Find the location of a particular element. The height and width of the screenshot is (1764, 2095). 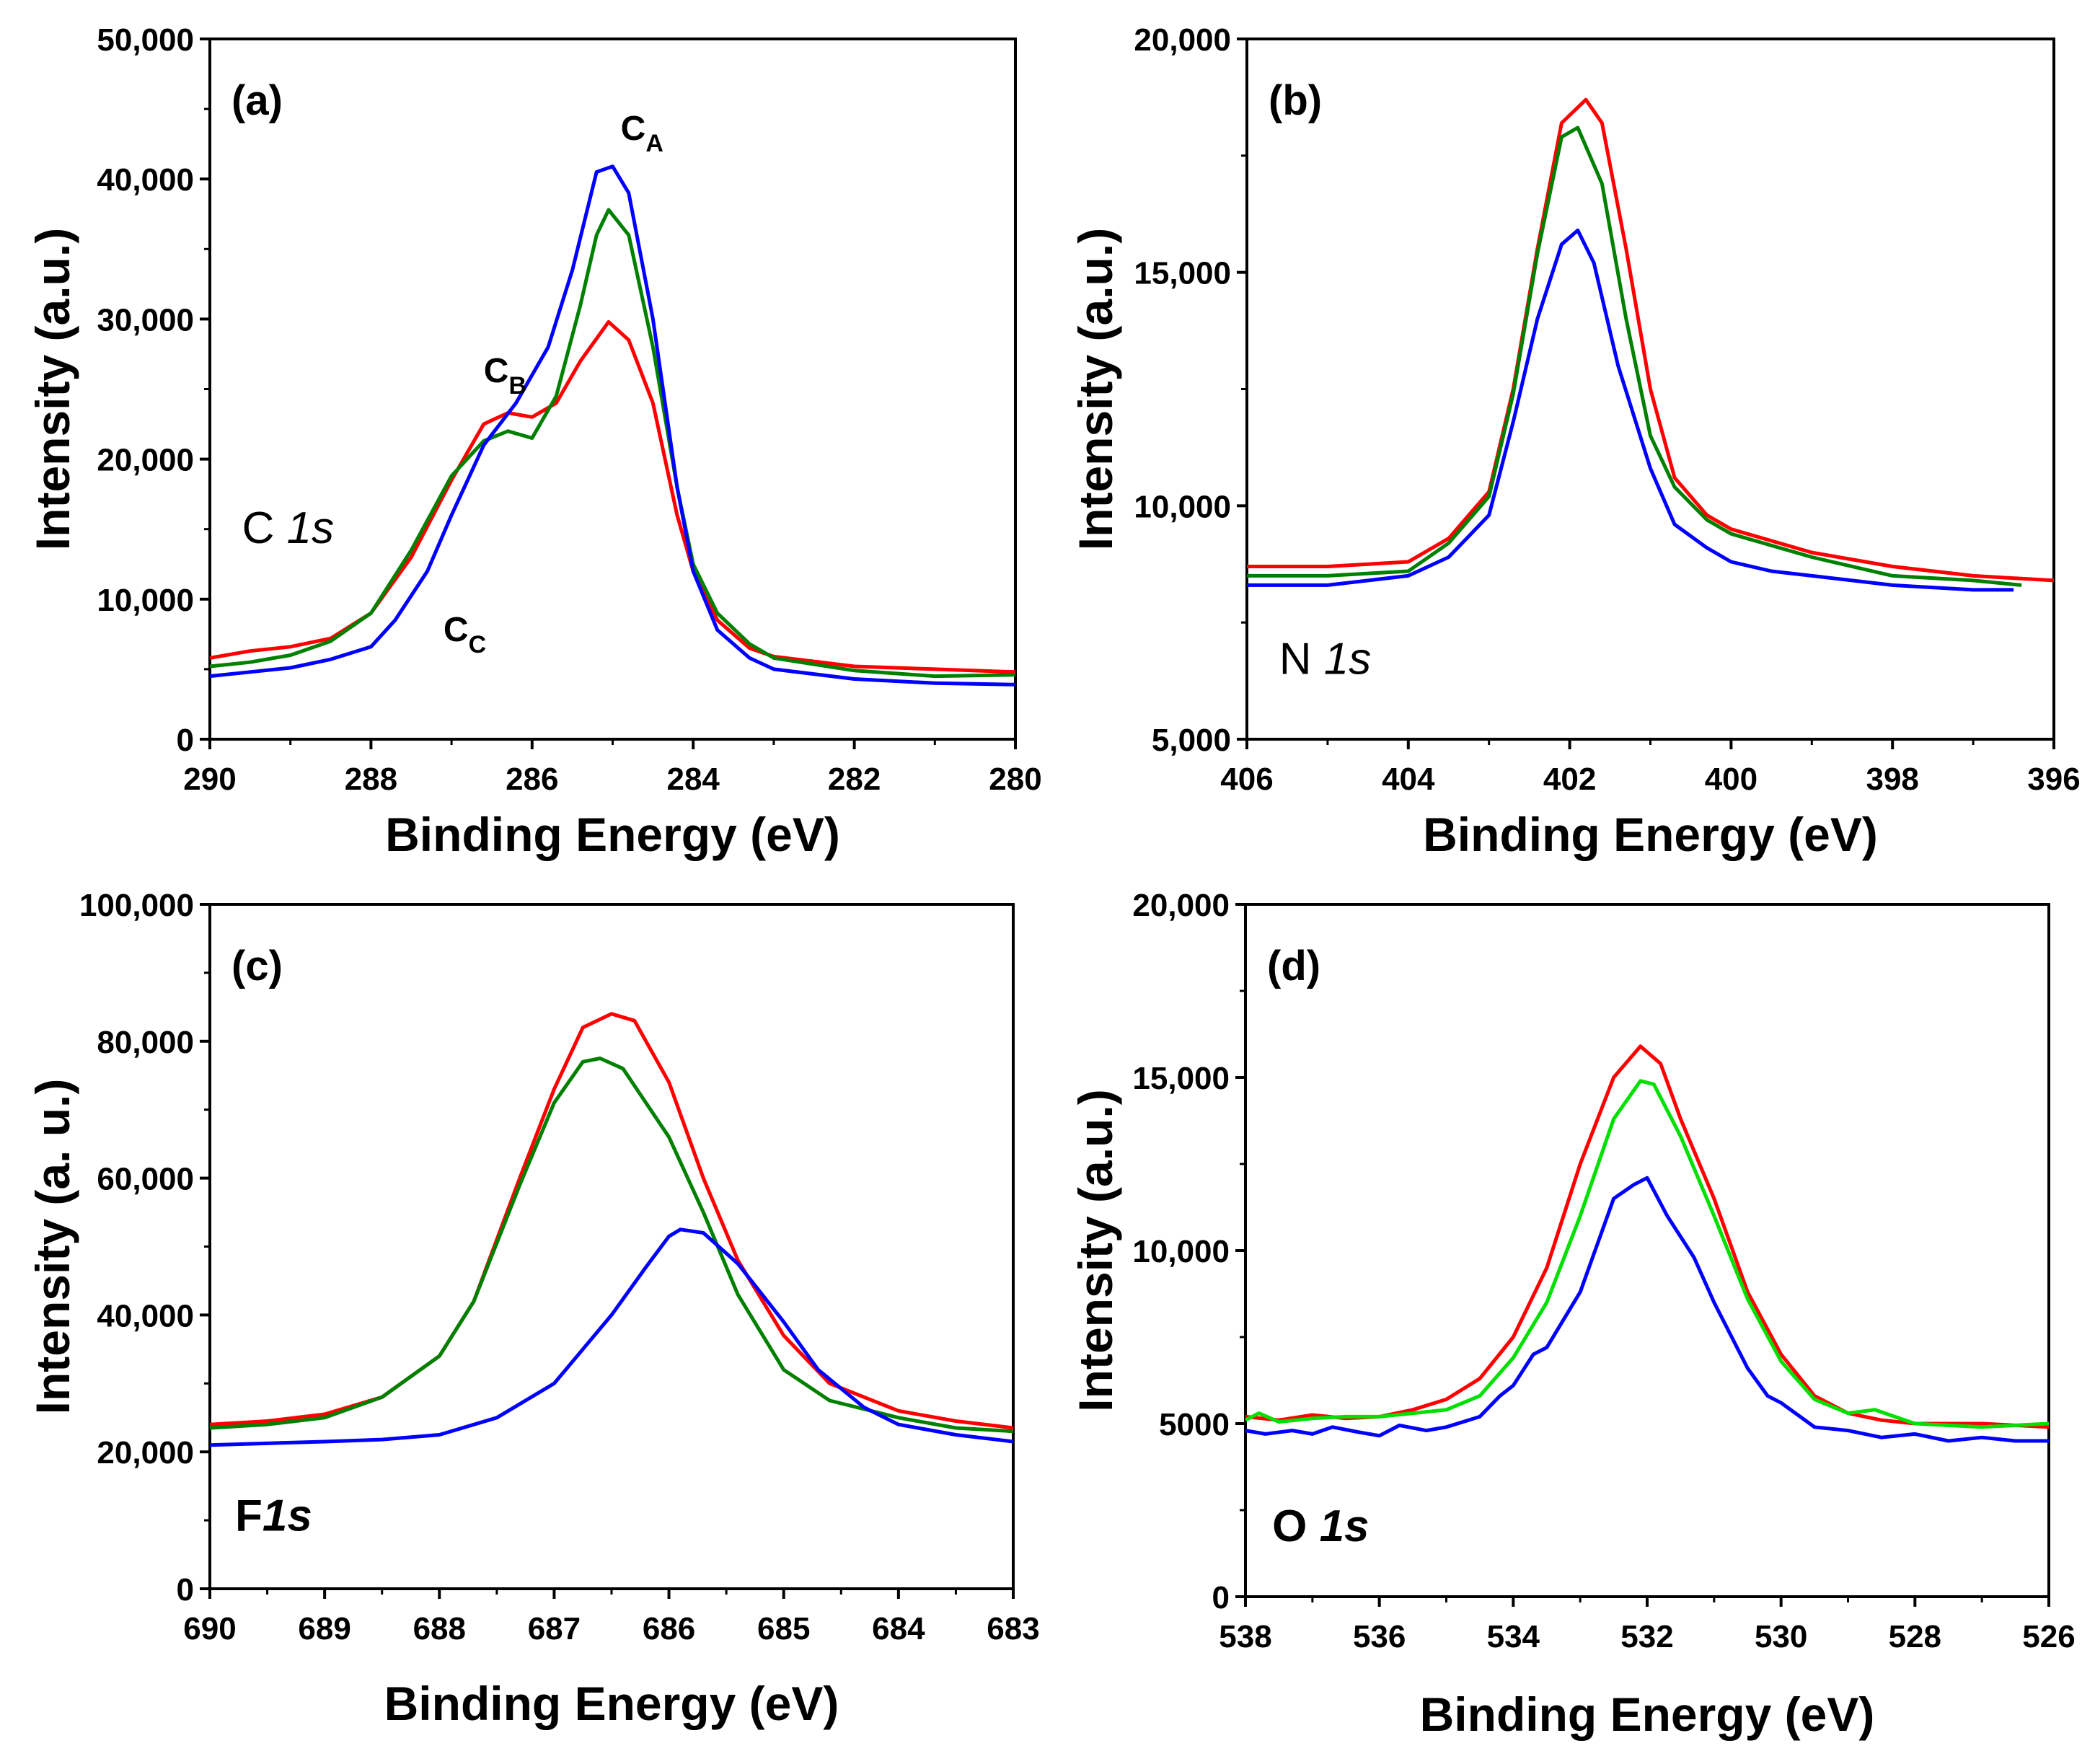

y-tick-label: 5000 is located at coordinates (1194, 1424).